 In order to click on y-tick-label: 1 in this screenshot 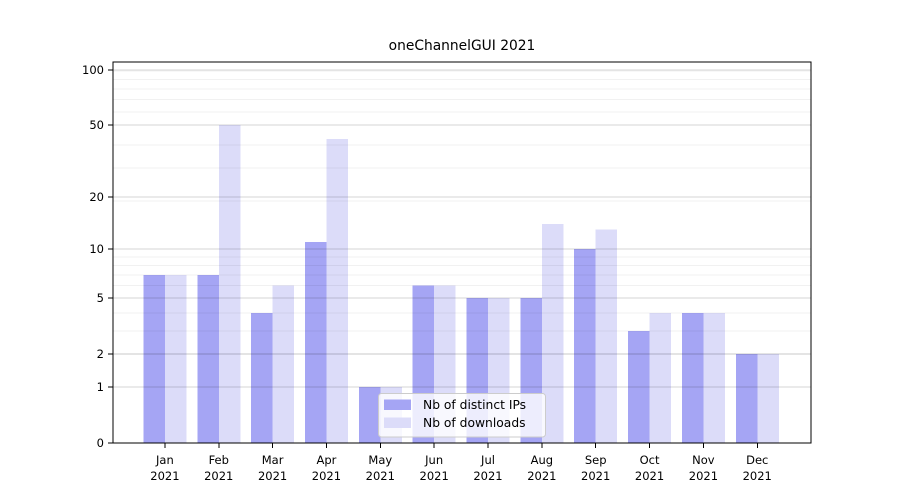, I will do `click(100, 387)`.